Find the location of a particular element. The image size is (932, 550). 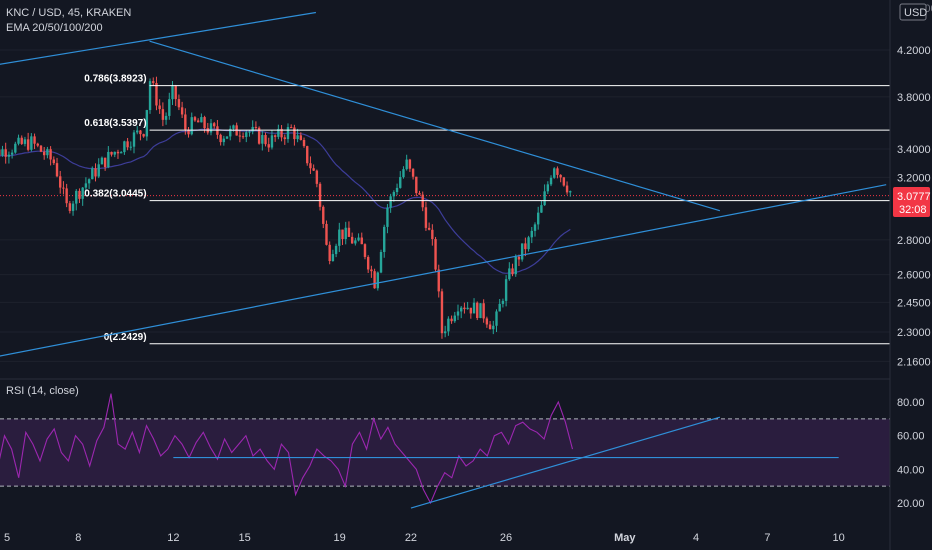

time-tick-label: 12 is located at coordinates (173, 538).